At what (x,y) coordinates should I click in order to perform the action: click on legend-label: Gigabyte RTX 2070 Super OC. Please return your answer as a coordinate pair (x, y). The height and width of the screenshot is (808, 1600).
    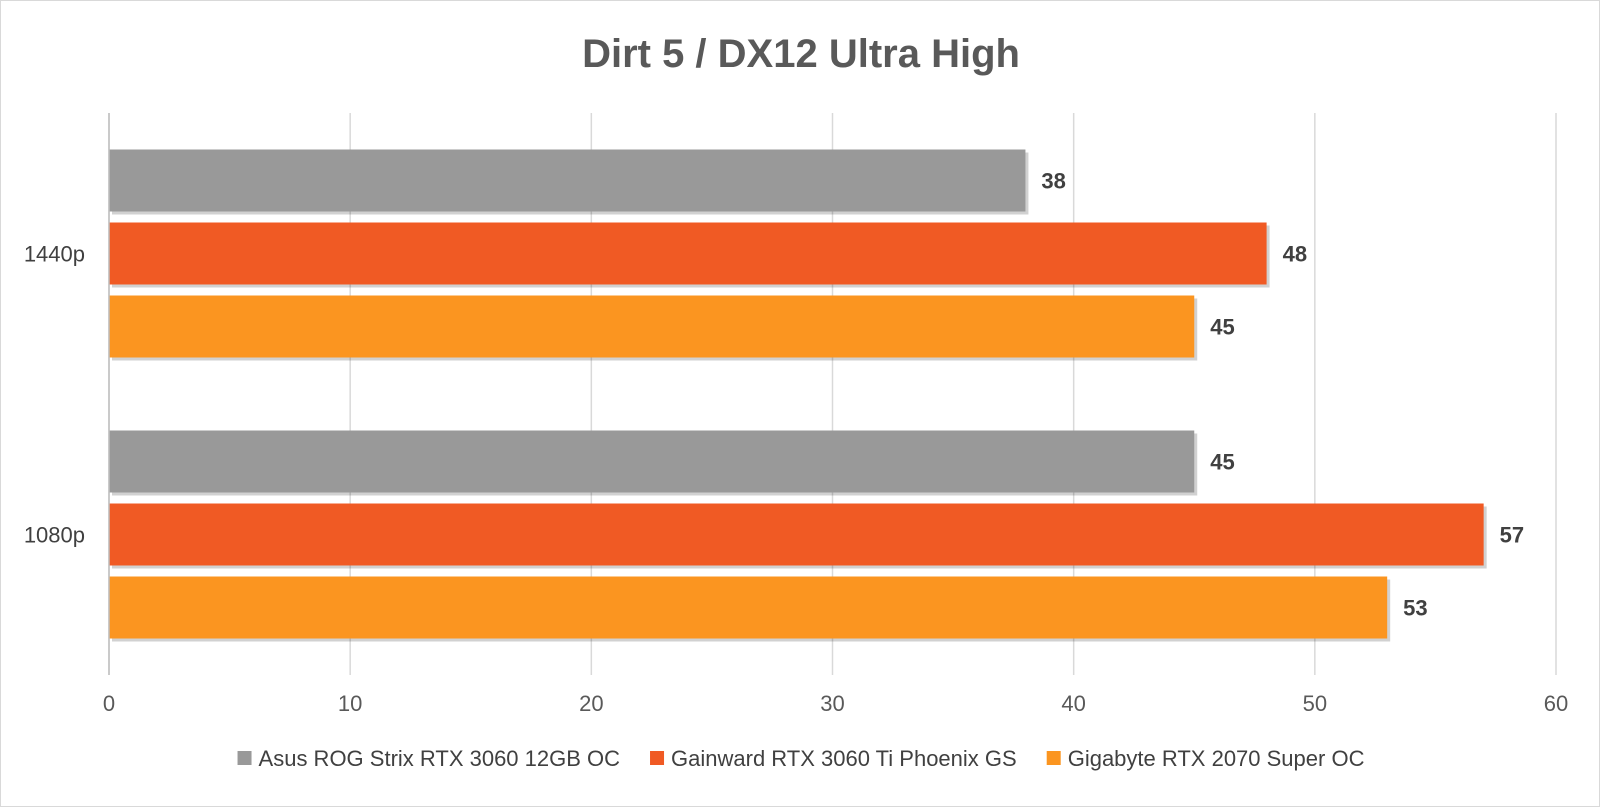
    Looking at the image, I should click on (1216, 758).